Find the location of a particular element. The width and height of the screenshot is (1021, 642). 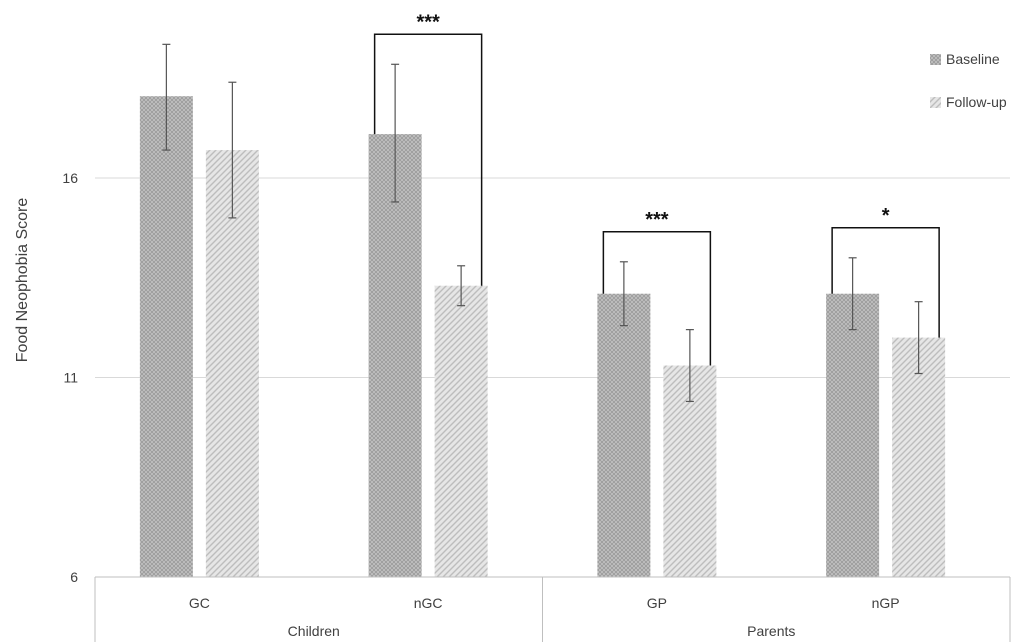

bar-follow-up-ngc is located at coordinates (461, 431).